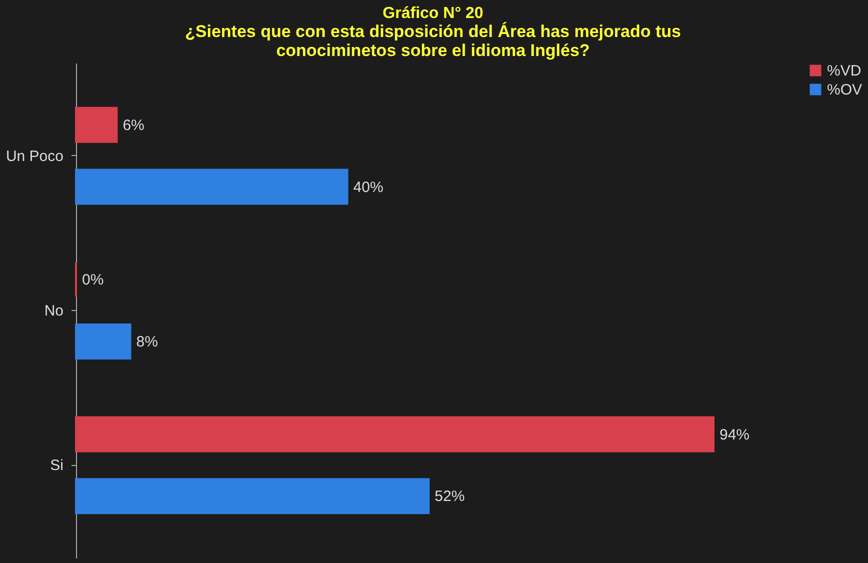  I want to click on chart-title: Gráfico N° 20, so click(433, 13).